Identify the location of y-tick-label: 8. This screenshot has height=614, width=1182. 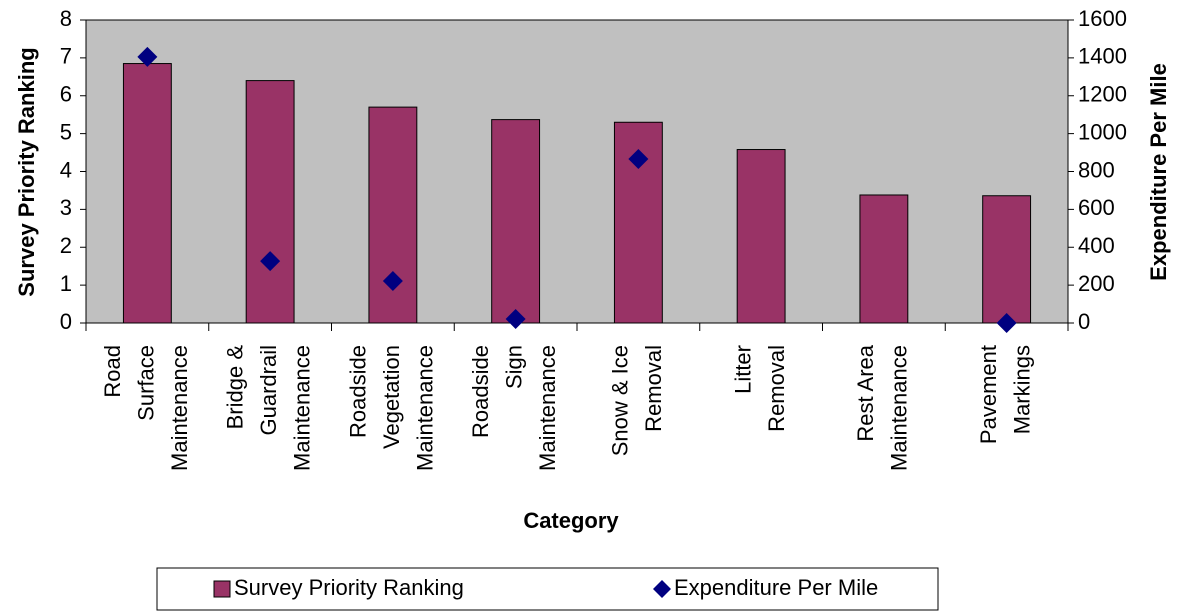
(66, 18).